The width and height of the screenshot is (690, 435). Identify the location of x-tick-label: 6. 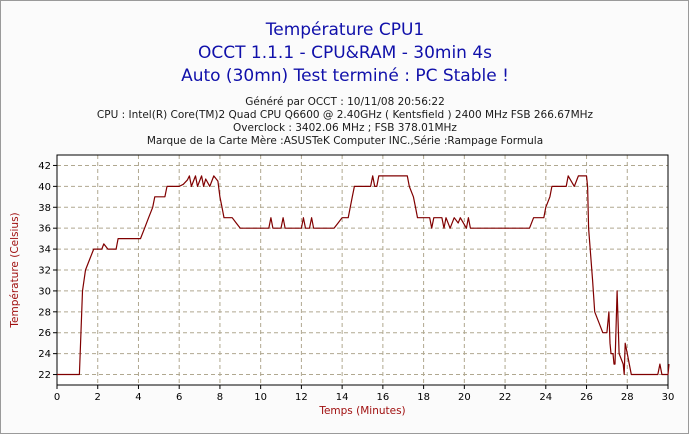
(179, 397).